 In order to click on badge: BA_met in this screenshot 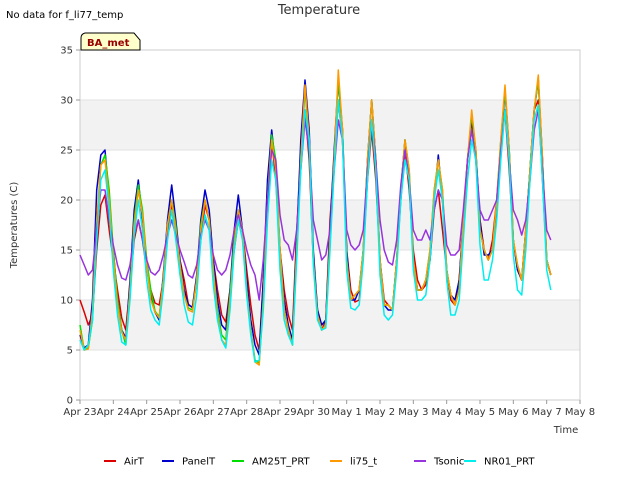, I will do `click(110, 41)`.